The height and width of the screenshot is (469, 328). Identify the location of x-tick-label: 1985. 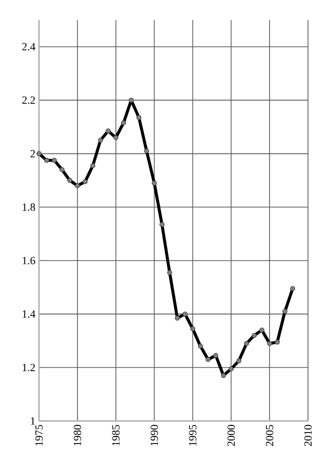
(116, 435).